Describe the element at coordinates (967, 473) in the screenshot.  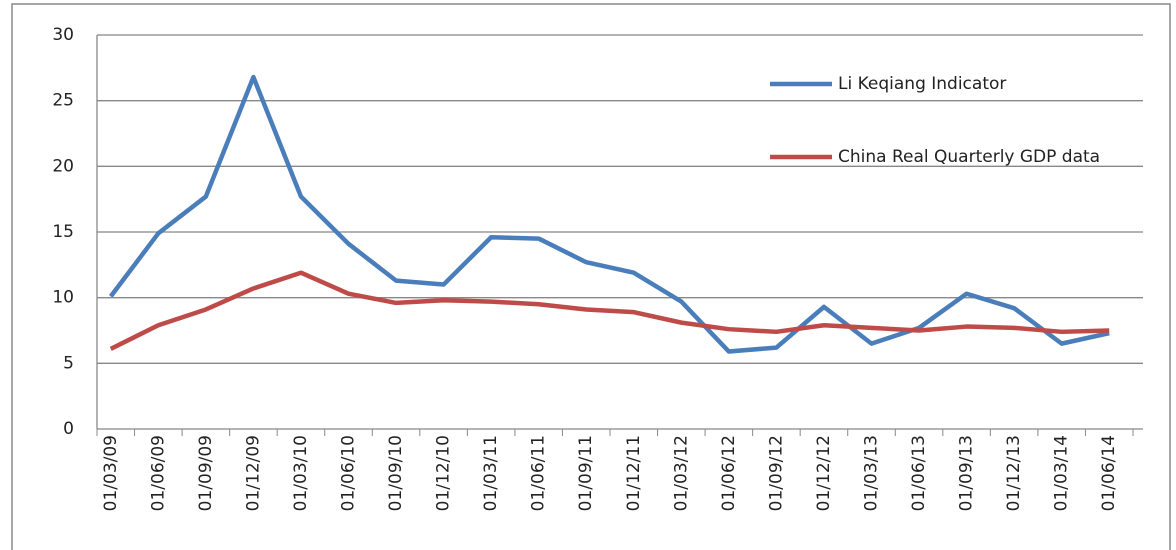
I see `x-tick-label: 01/09/13` at that location.